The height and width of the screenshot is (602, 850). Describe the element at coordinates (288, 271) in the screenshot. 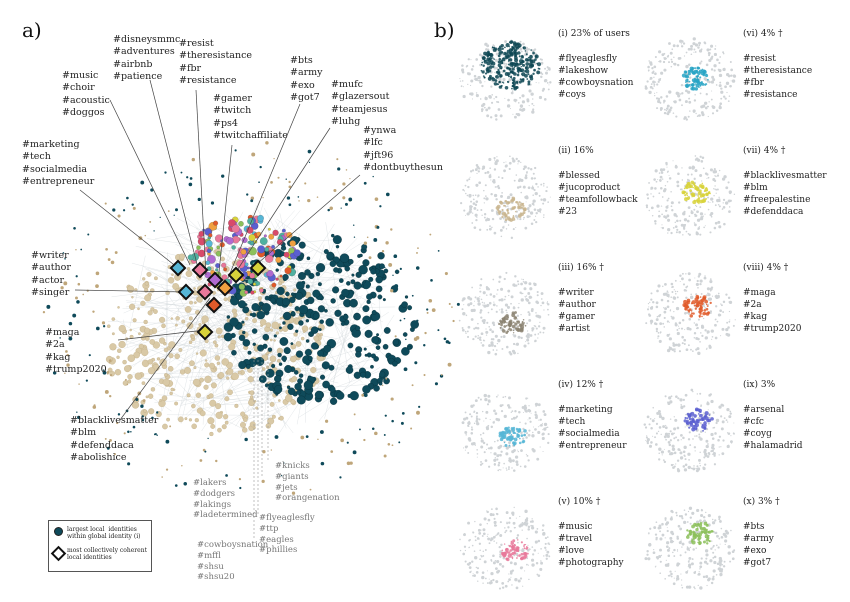

I see `colored-node` at that location.